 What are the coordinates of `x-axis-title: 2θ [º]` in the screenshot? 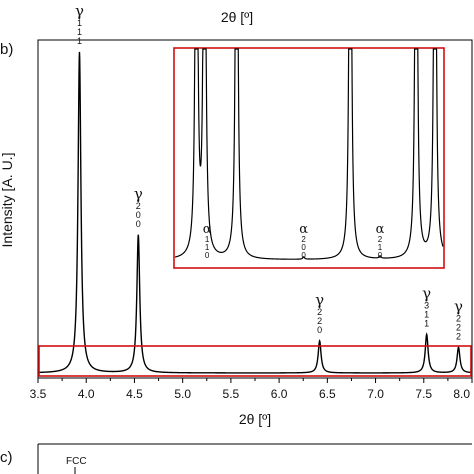 It's located at (255, 419).